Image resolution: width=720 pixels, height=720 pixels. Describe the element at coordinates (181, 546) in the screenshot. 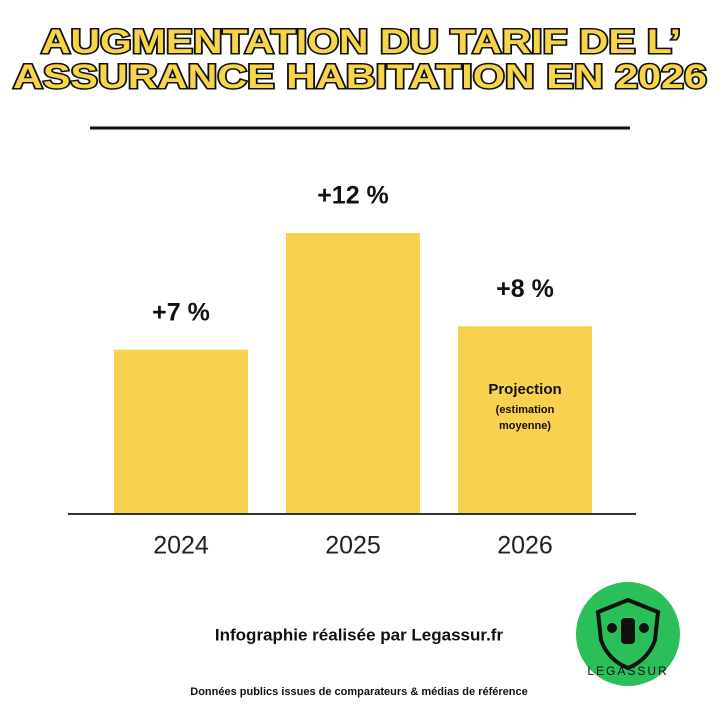

I see `x-tick-label: 2024` at that location.